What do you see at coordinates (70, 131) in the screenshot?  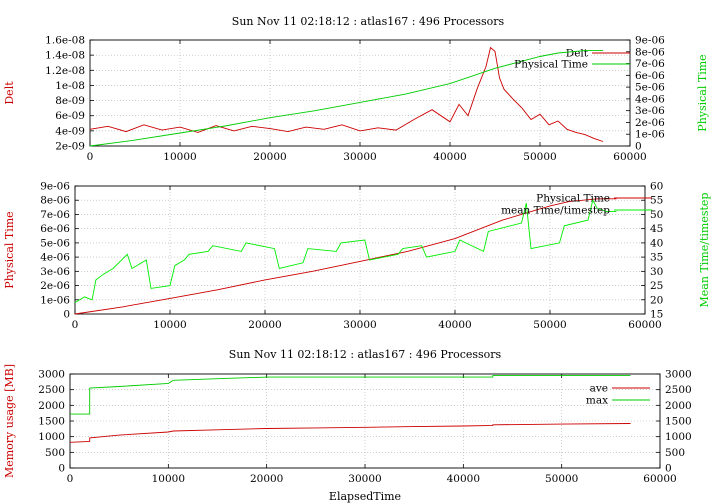 I see `y-tick-label: 4e-09` at bounding box center [70, 131].